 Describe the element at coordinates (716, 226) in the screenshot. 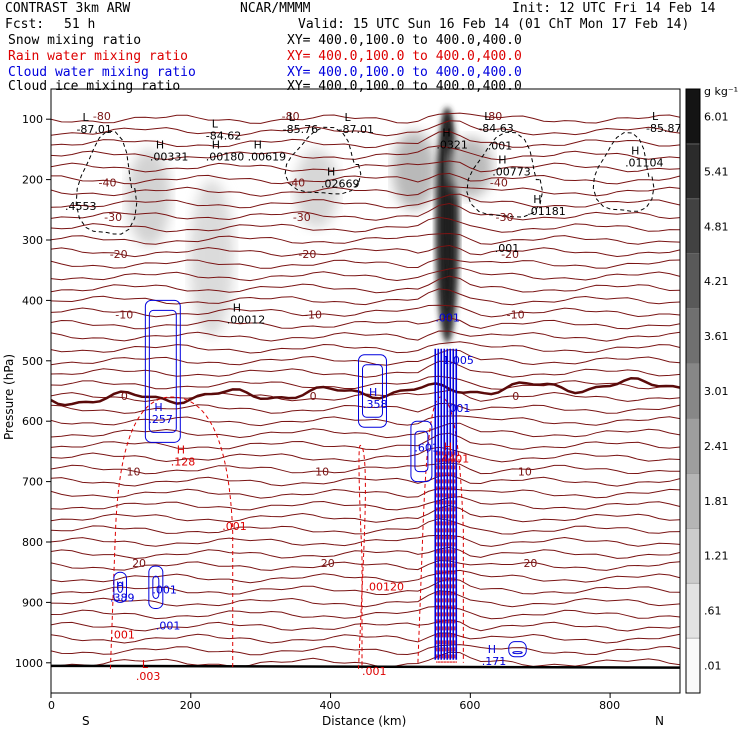

I see `colorbar-level-label: 4.81` at that location.